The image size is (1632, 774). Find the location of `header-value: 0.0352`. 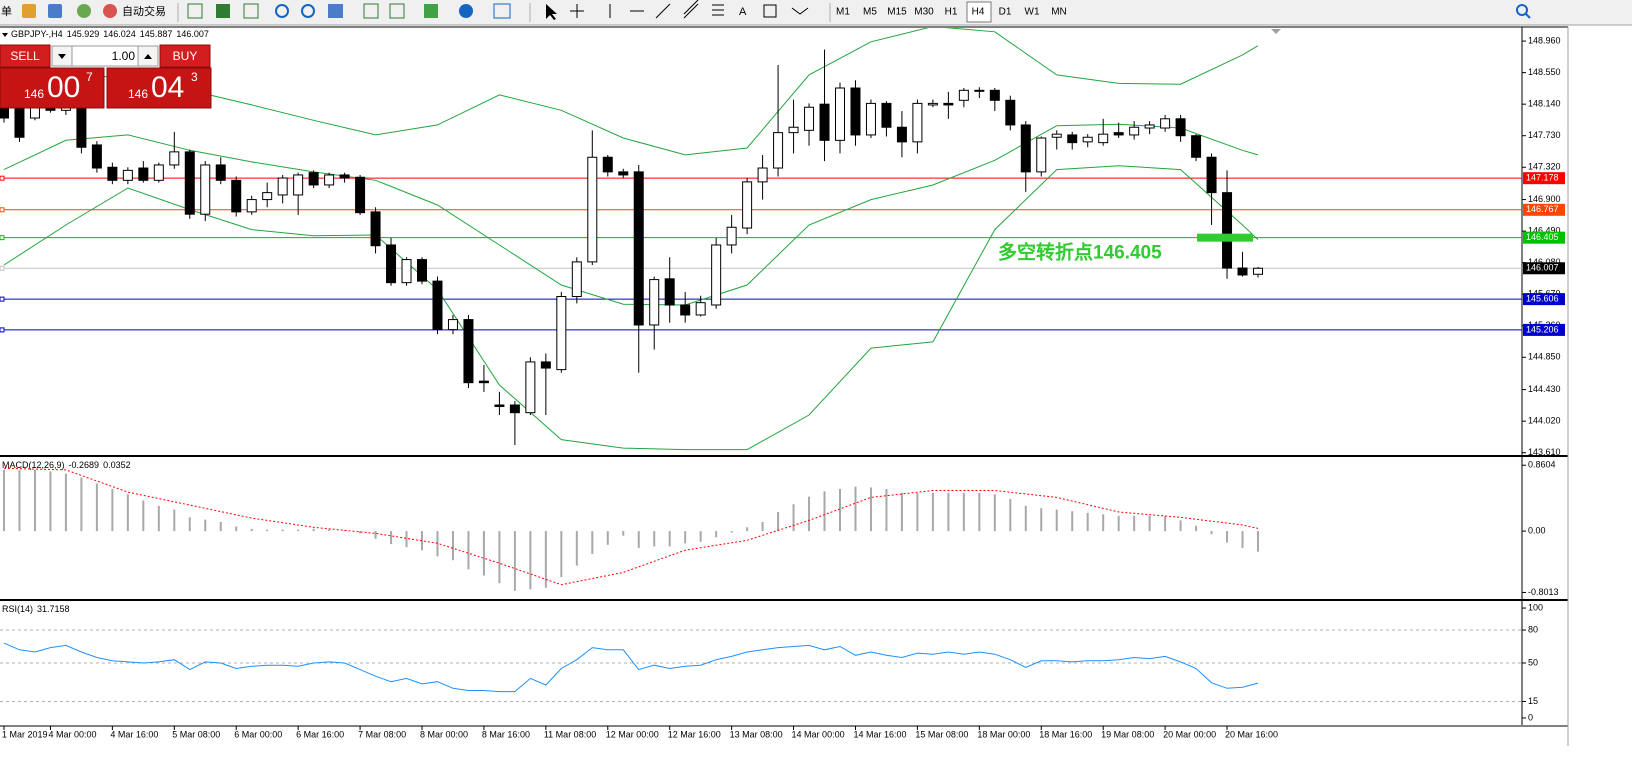

header-value: 0.0352 is located at coordinates (117, 465).